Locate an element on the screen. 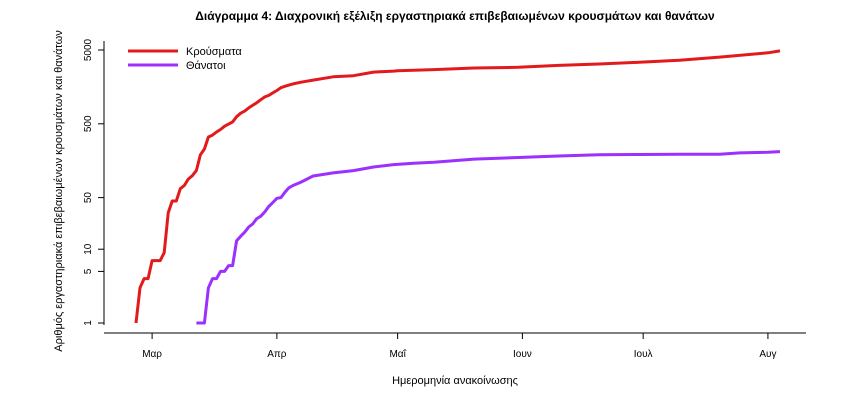 This screenshot has width=864, height=402. x-tick-label: Ιουν is located at coordinates (522, 354).